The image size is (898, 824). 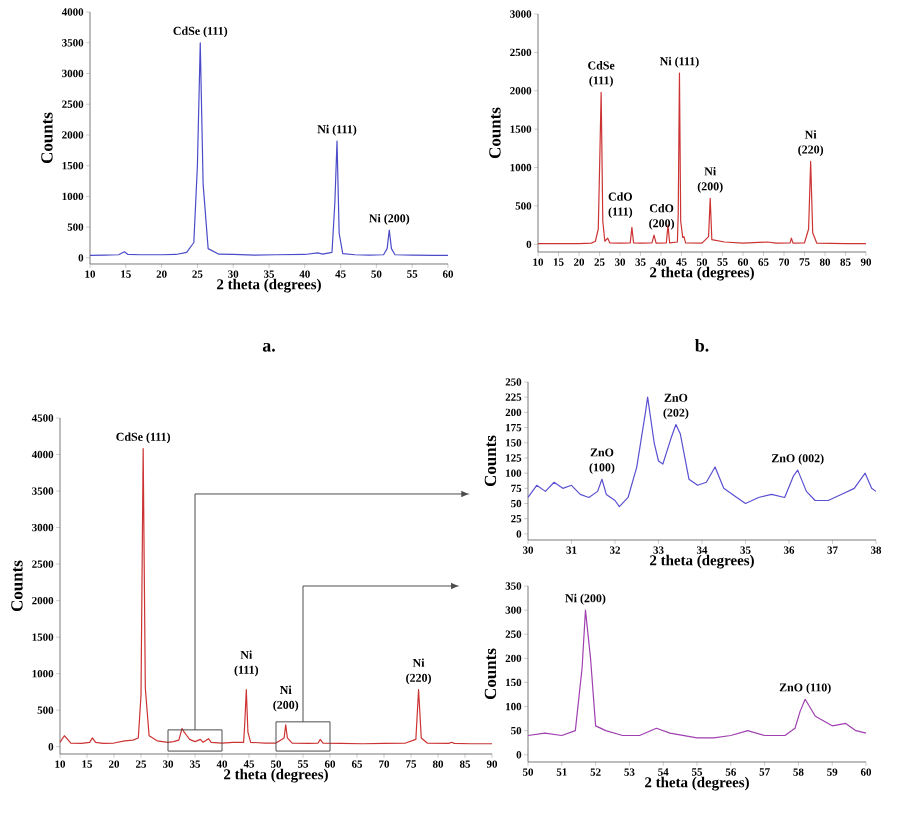 What do you see at coordinates (268, 347) in the screenshot?
I see `text: a.` at bounding box center [268, 347].